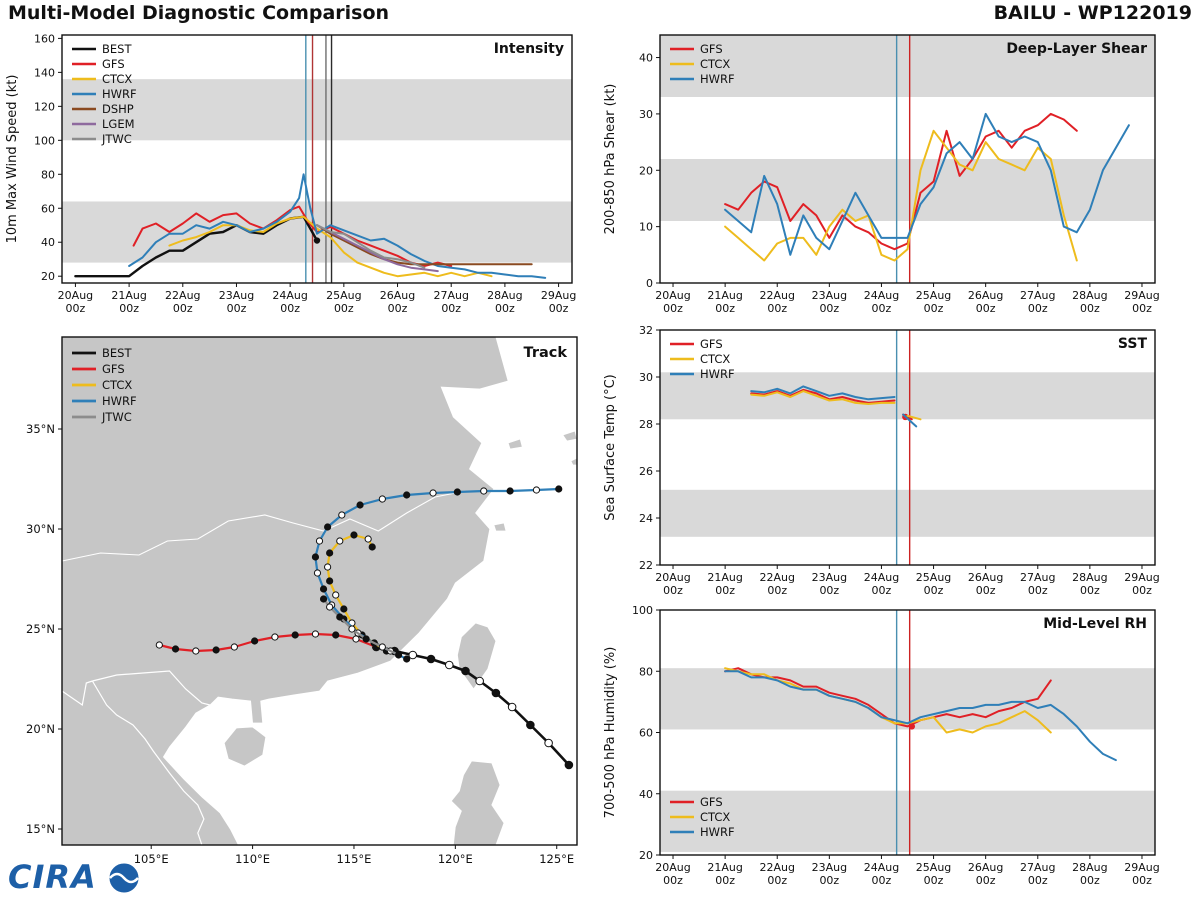 The height and width of the screenshot is (900, 1200). What do you see at coordinates (649, 283) in the screenshot?
I see `y-tick-label: 0` at bounding box center [649, 283].